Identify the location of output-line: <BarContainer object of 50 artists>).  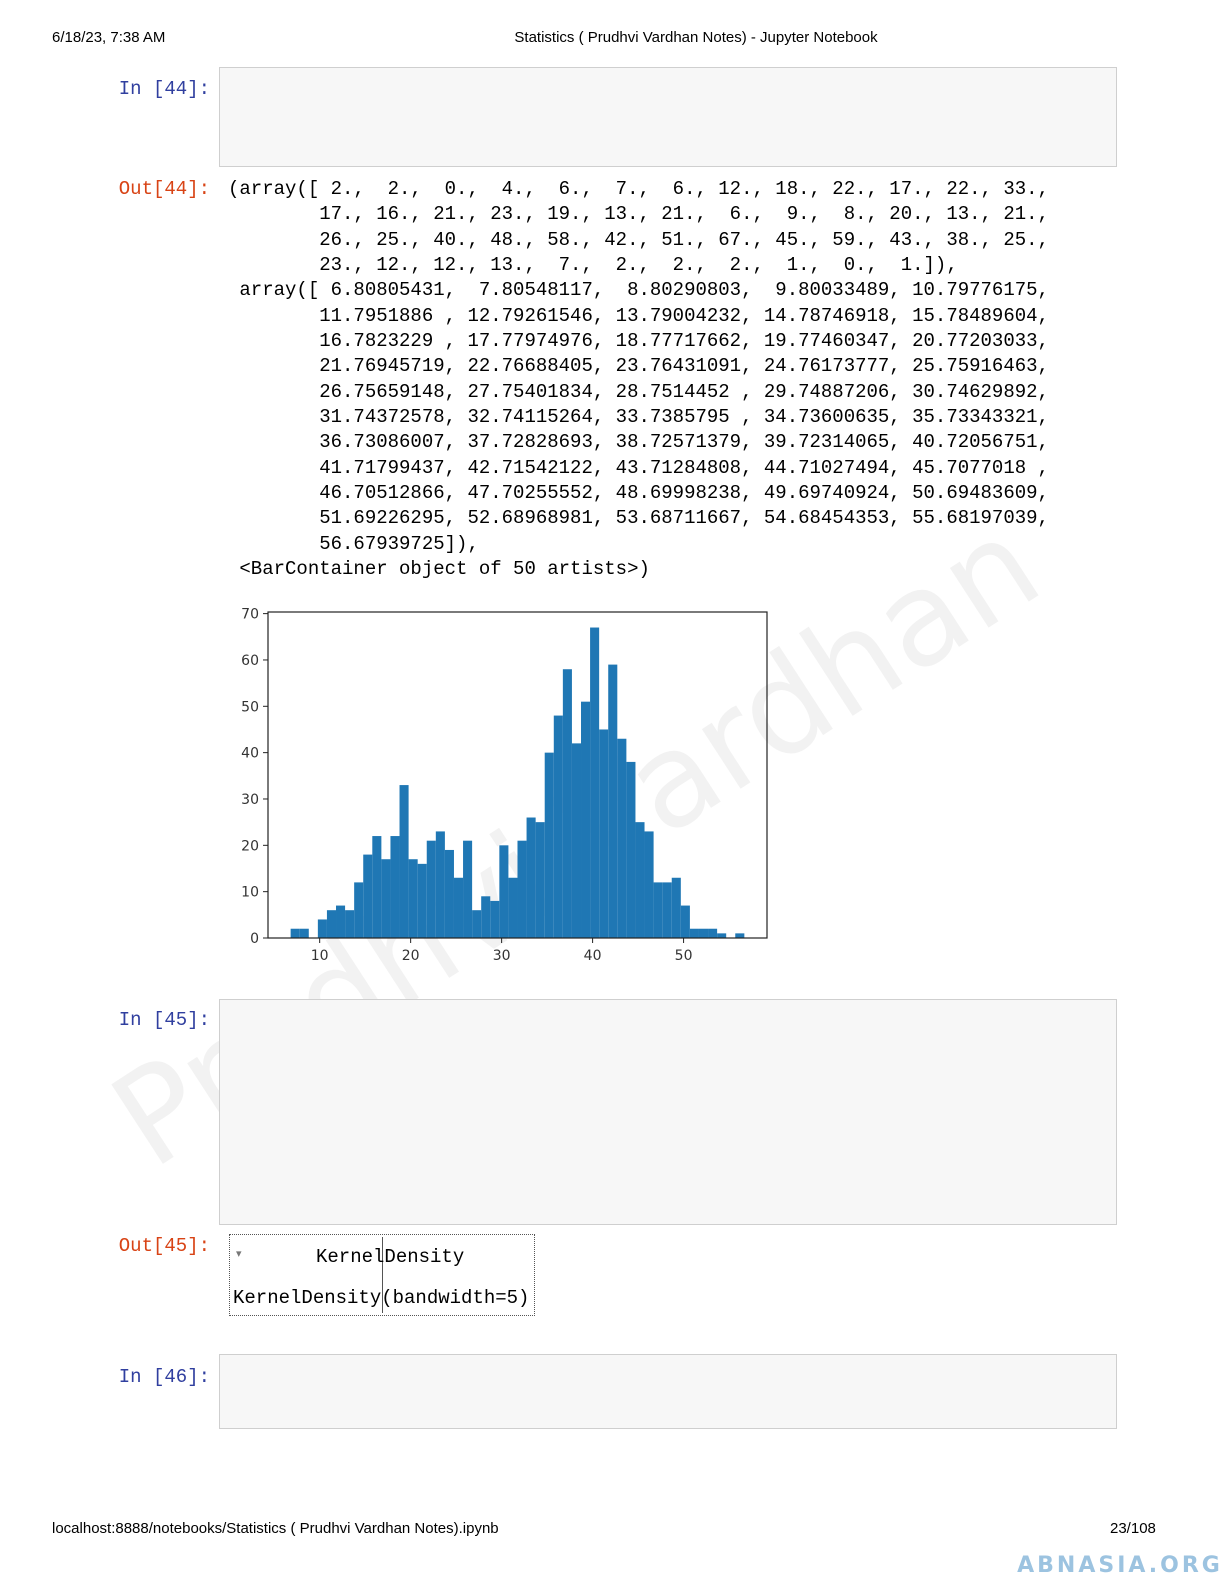
(439, 568).